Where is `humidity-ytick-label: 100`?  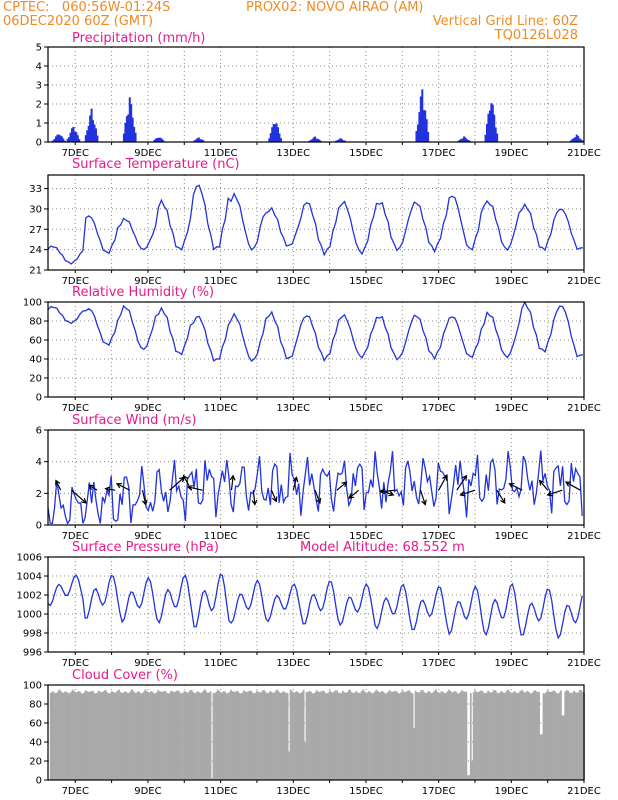 humidity-ytick-label: 100 is located at coordinates (32, 303).